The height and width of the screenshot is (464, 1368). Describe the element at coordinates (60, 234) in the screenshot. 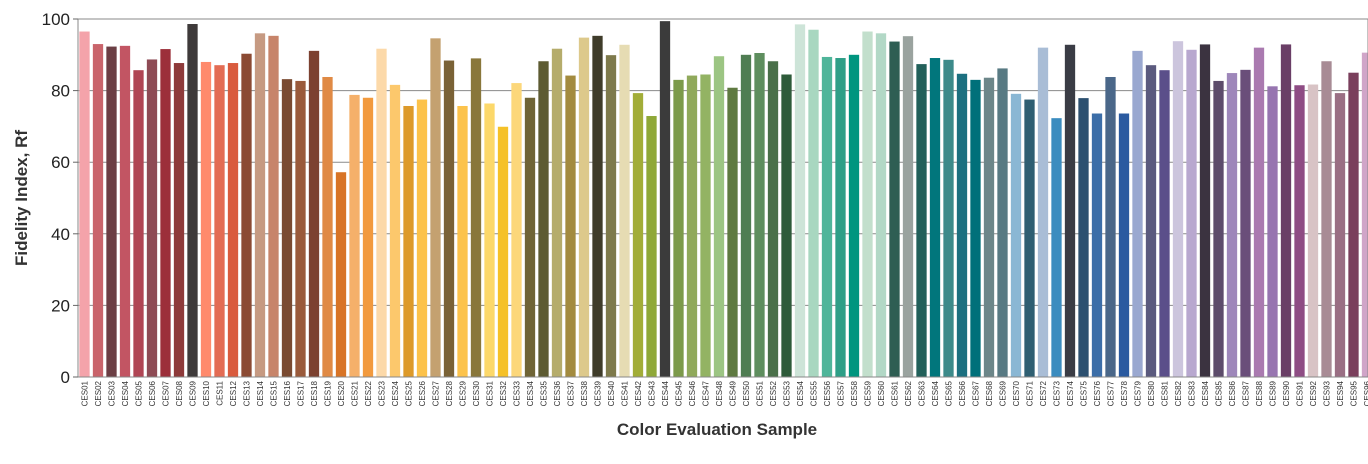

I see `y-tick-label: 40` at that location.